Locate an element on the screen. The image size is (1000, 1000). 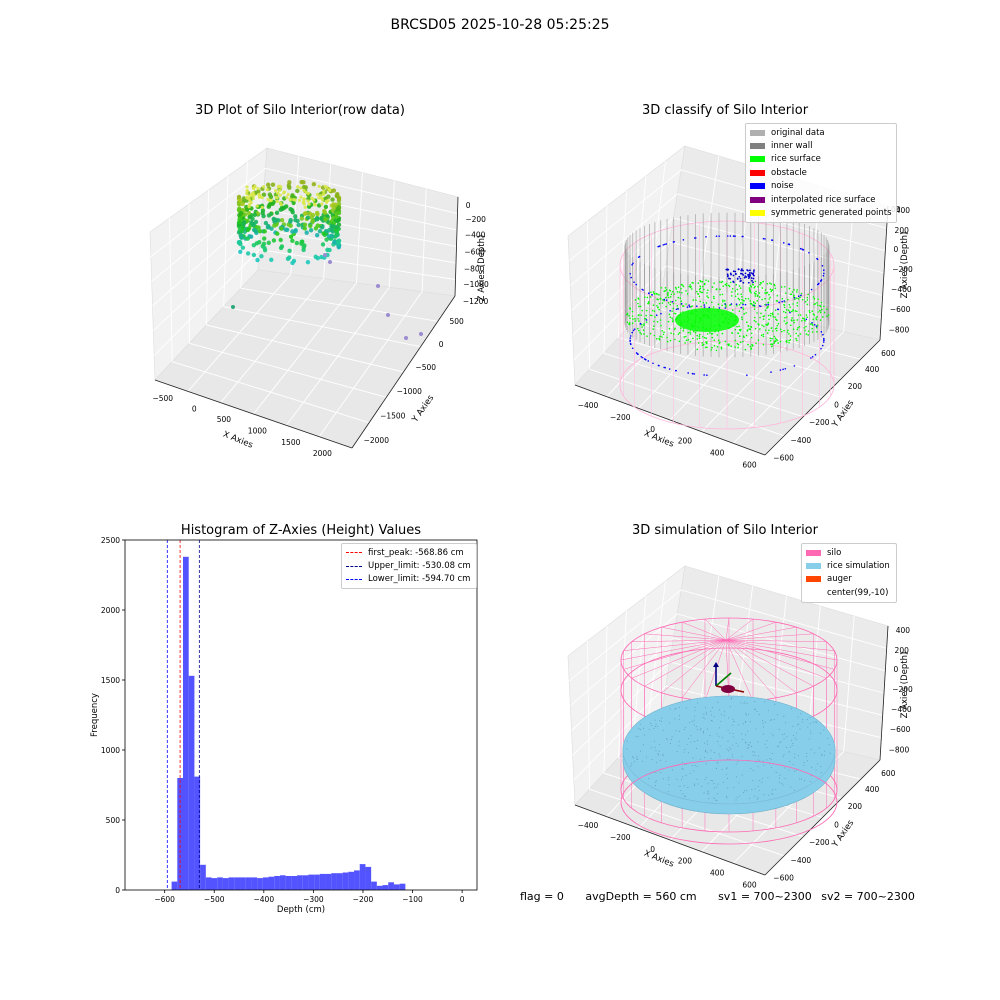
plot4-z-tick-label: 0 is located at coordinates (895, 669).